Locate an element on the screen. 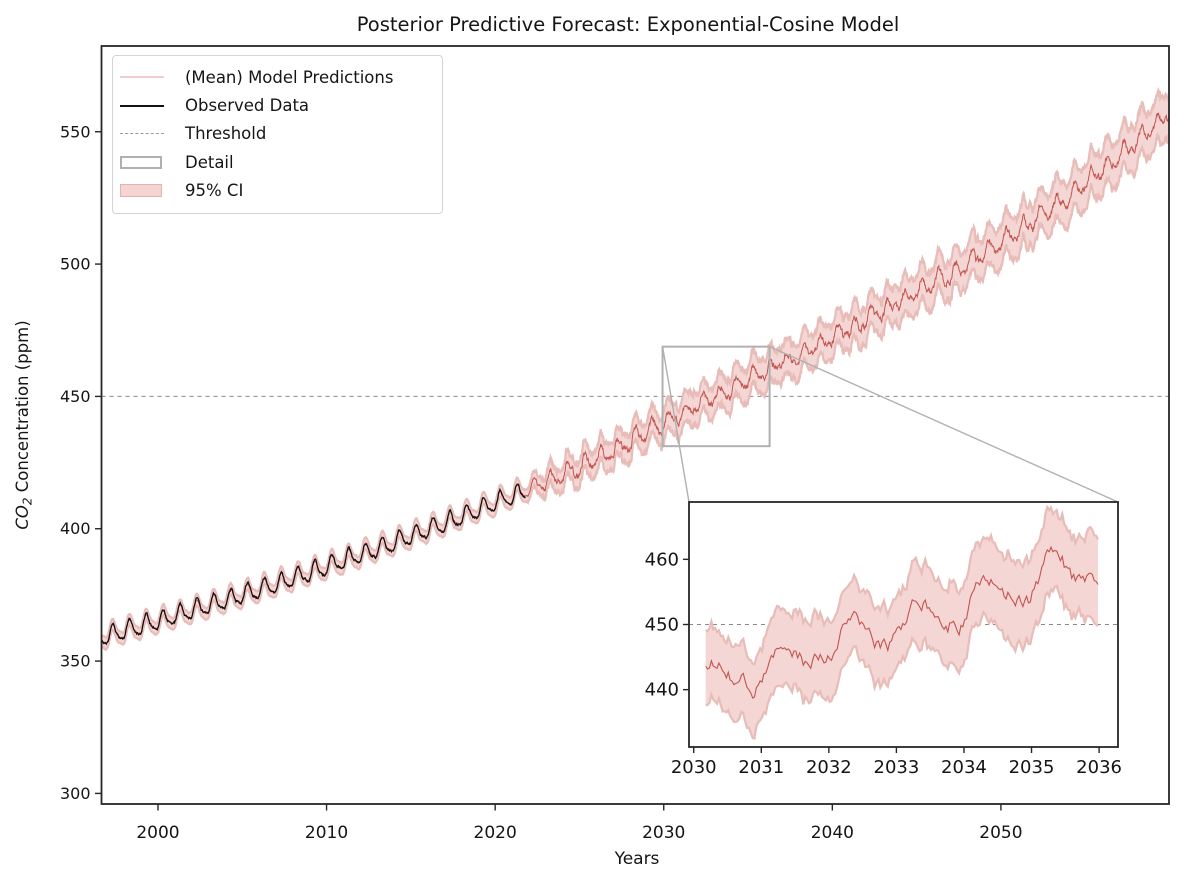  x-axis-label: Years is located at coordinates (637, 859).